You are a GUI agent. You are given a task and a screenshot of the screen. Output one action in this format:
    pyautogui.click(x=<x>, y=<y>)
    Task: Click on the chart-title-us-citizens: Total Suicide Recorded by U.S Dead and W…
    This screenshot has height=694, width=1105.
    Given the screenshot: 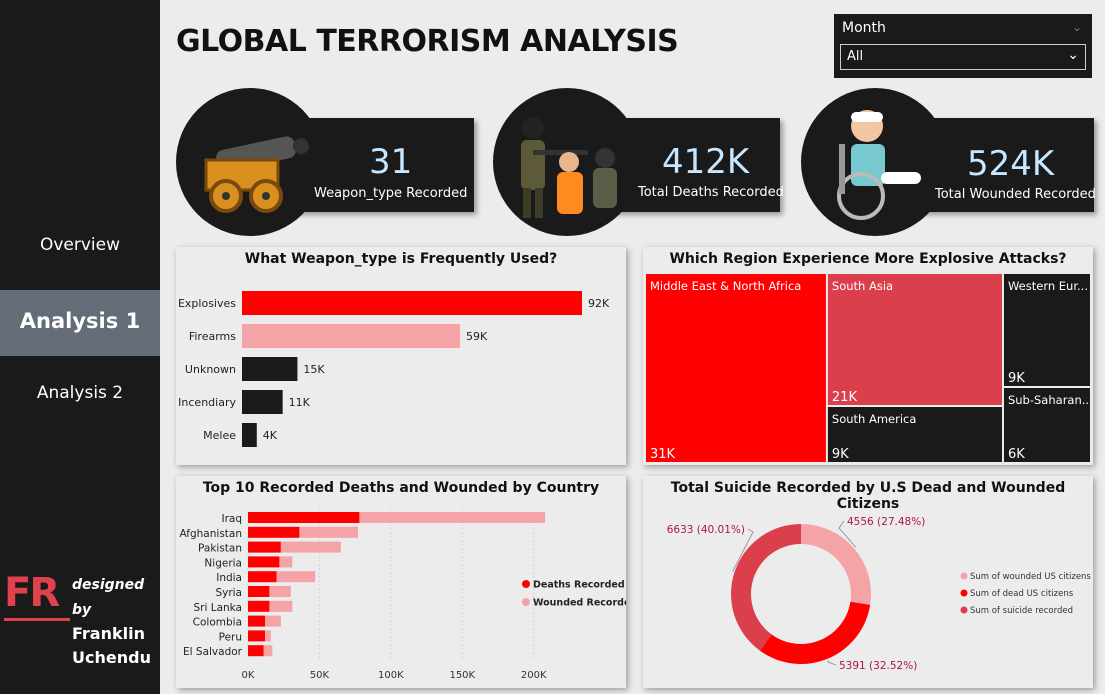 What is the action you would take?
    pyautogui.click(x=868, y=496)
    